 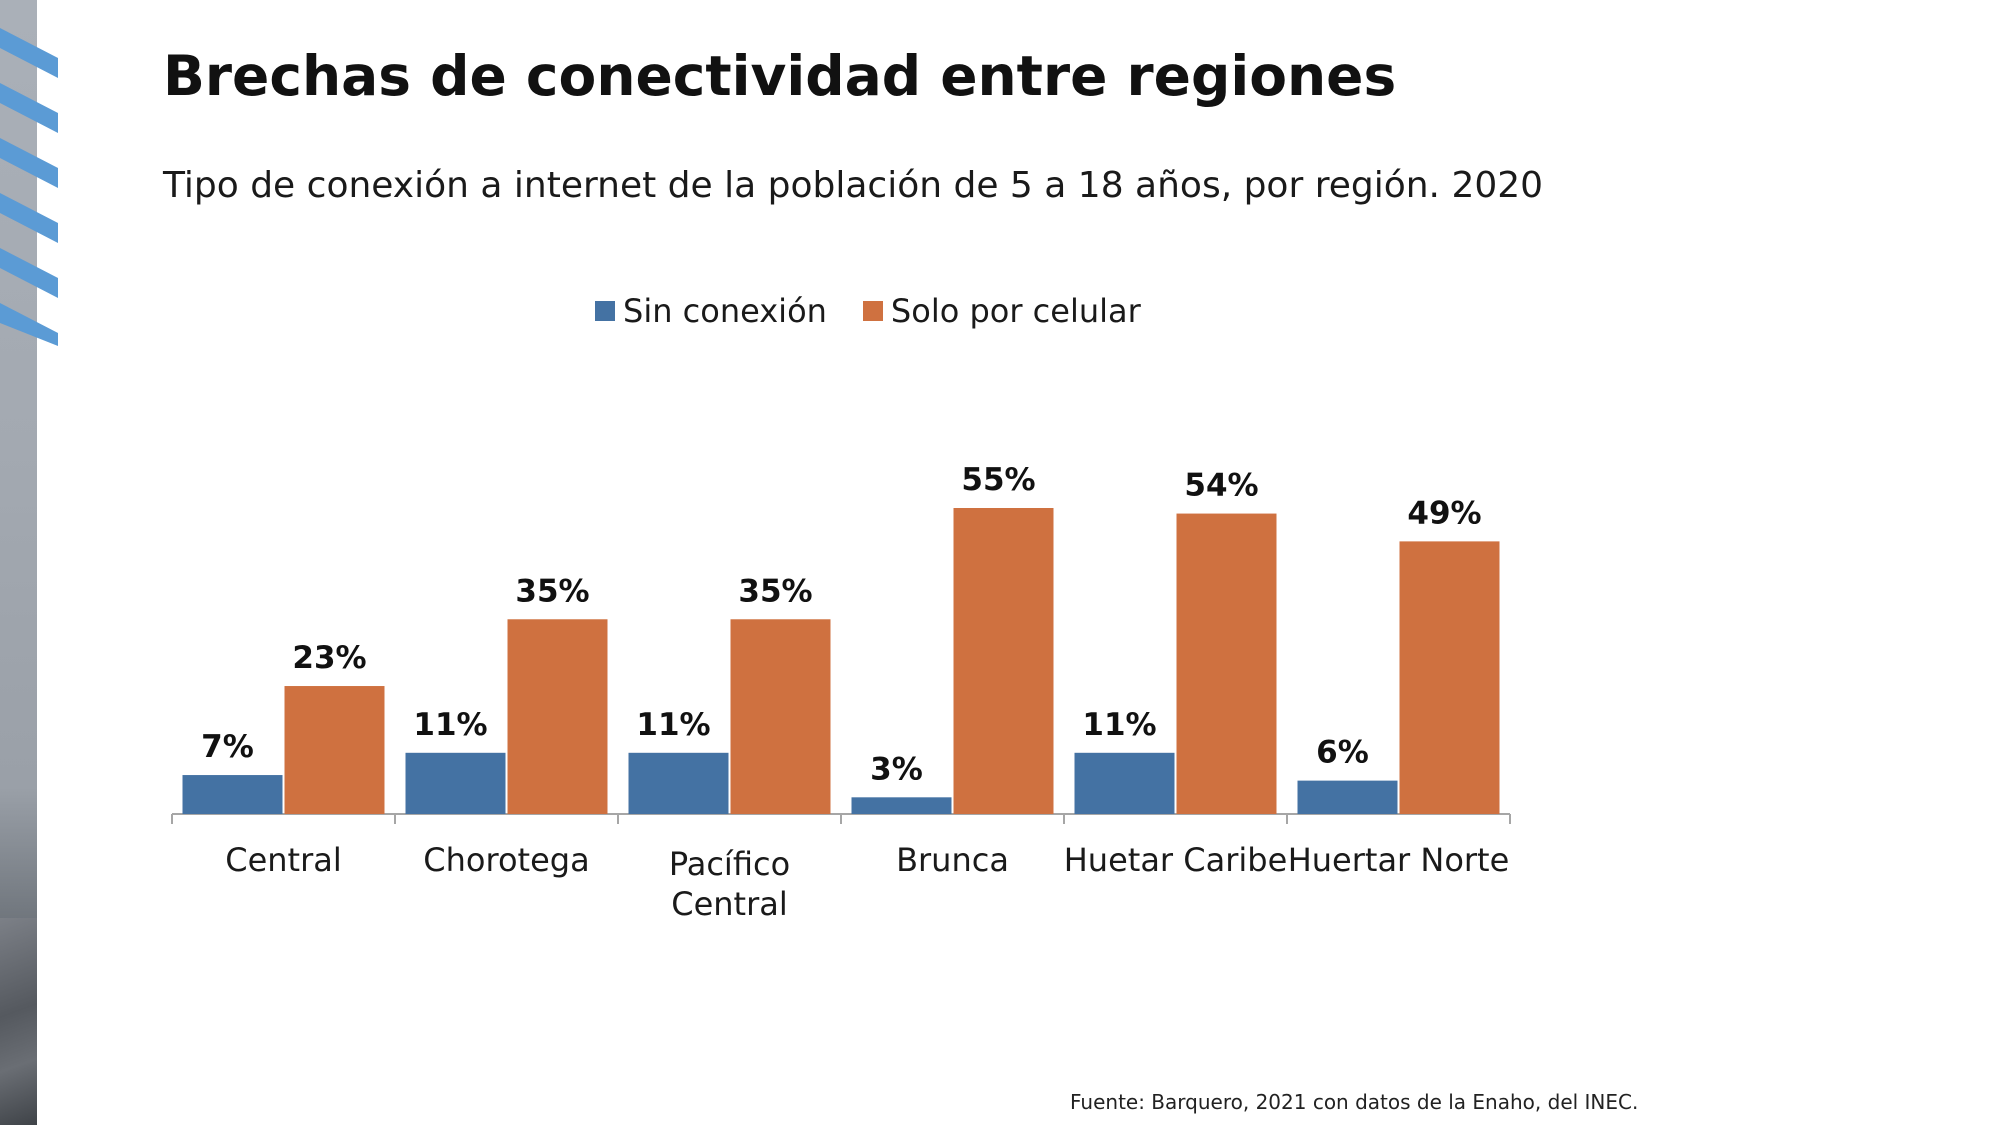 What do you see at coordinates (896, 769) in the screenshot?
I see `data-label: 3%` at bounding box center [896, 769].